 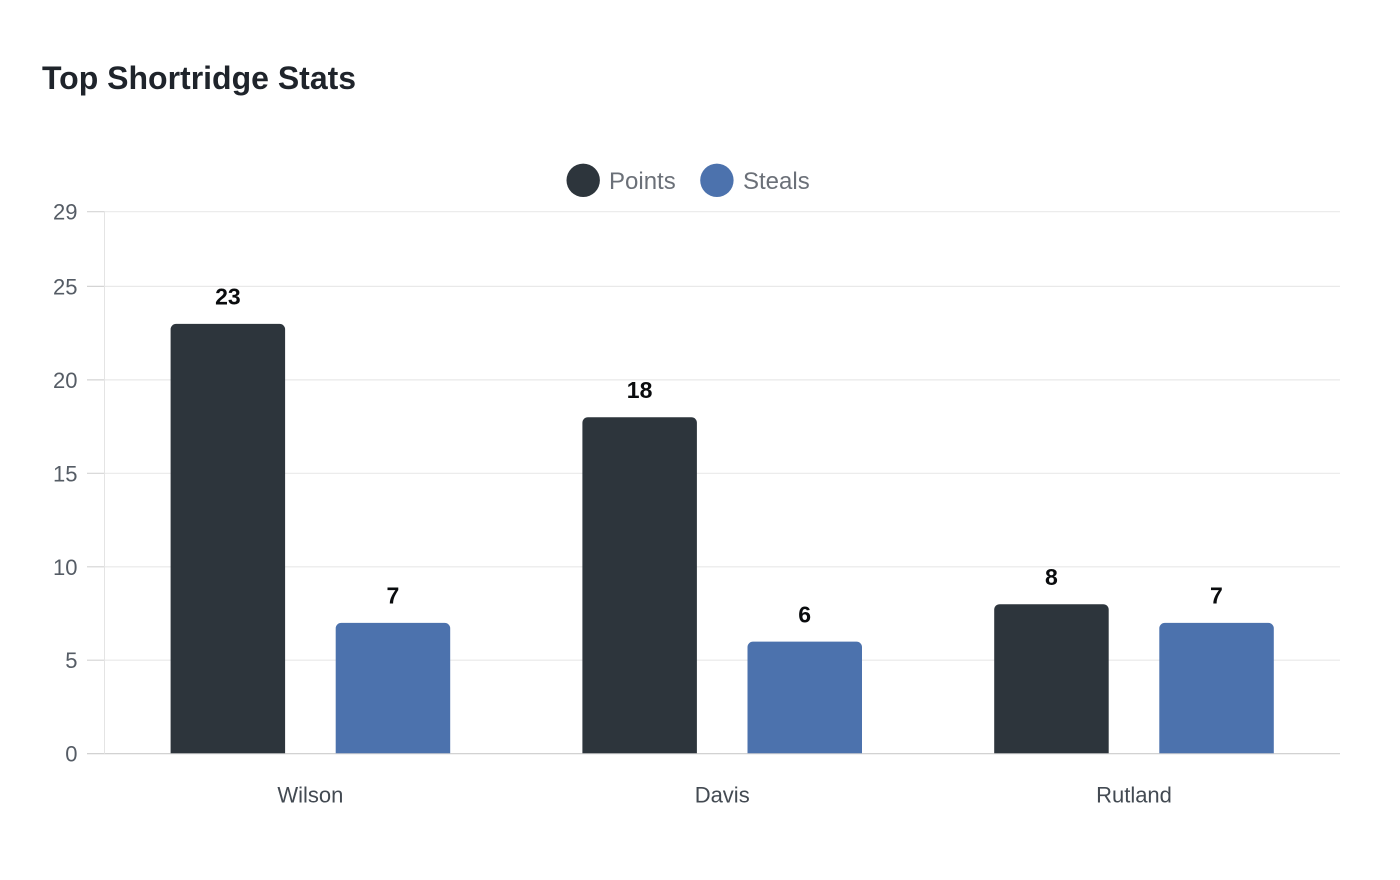 What do you see at coordinates (776, 181) in the screenshot?
I see `svg-text: Steals` at bounding box center [776, 181].